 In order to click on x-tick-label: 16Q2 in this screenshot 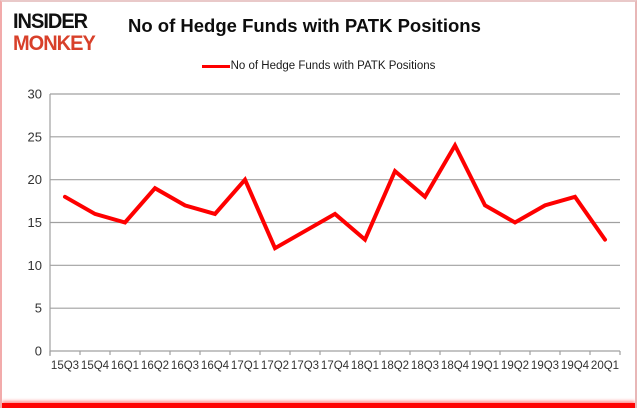, I will do `click(155, 366)`.